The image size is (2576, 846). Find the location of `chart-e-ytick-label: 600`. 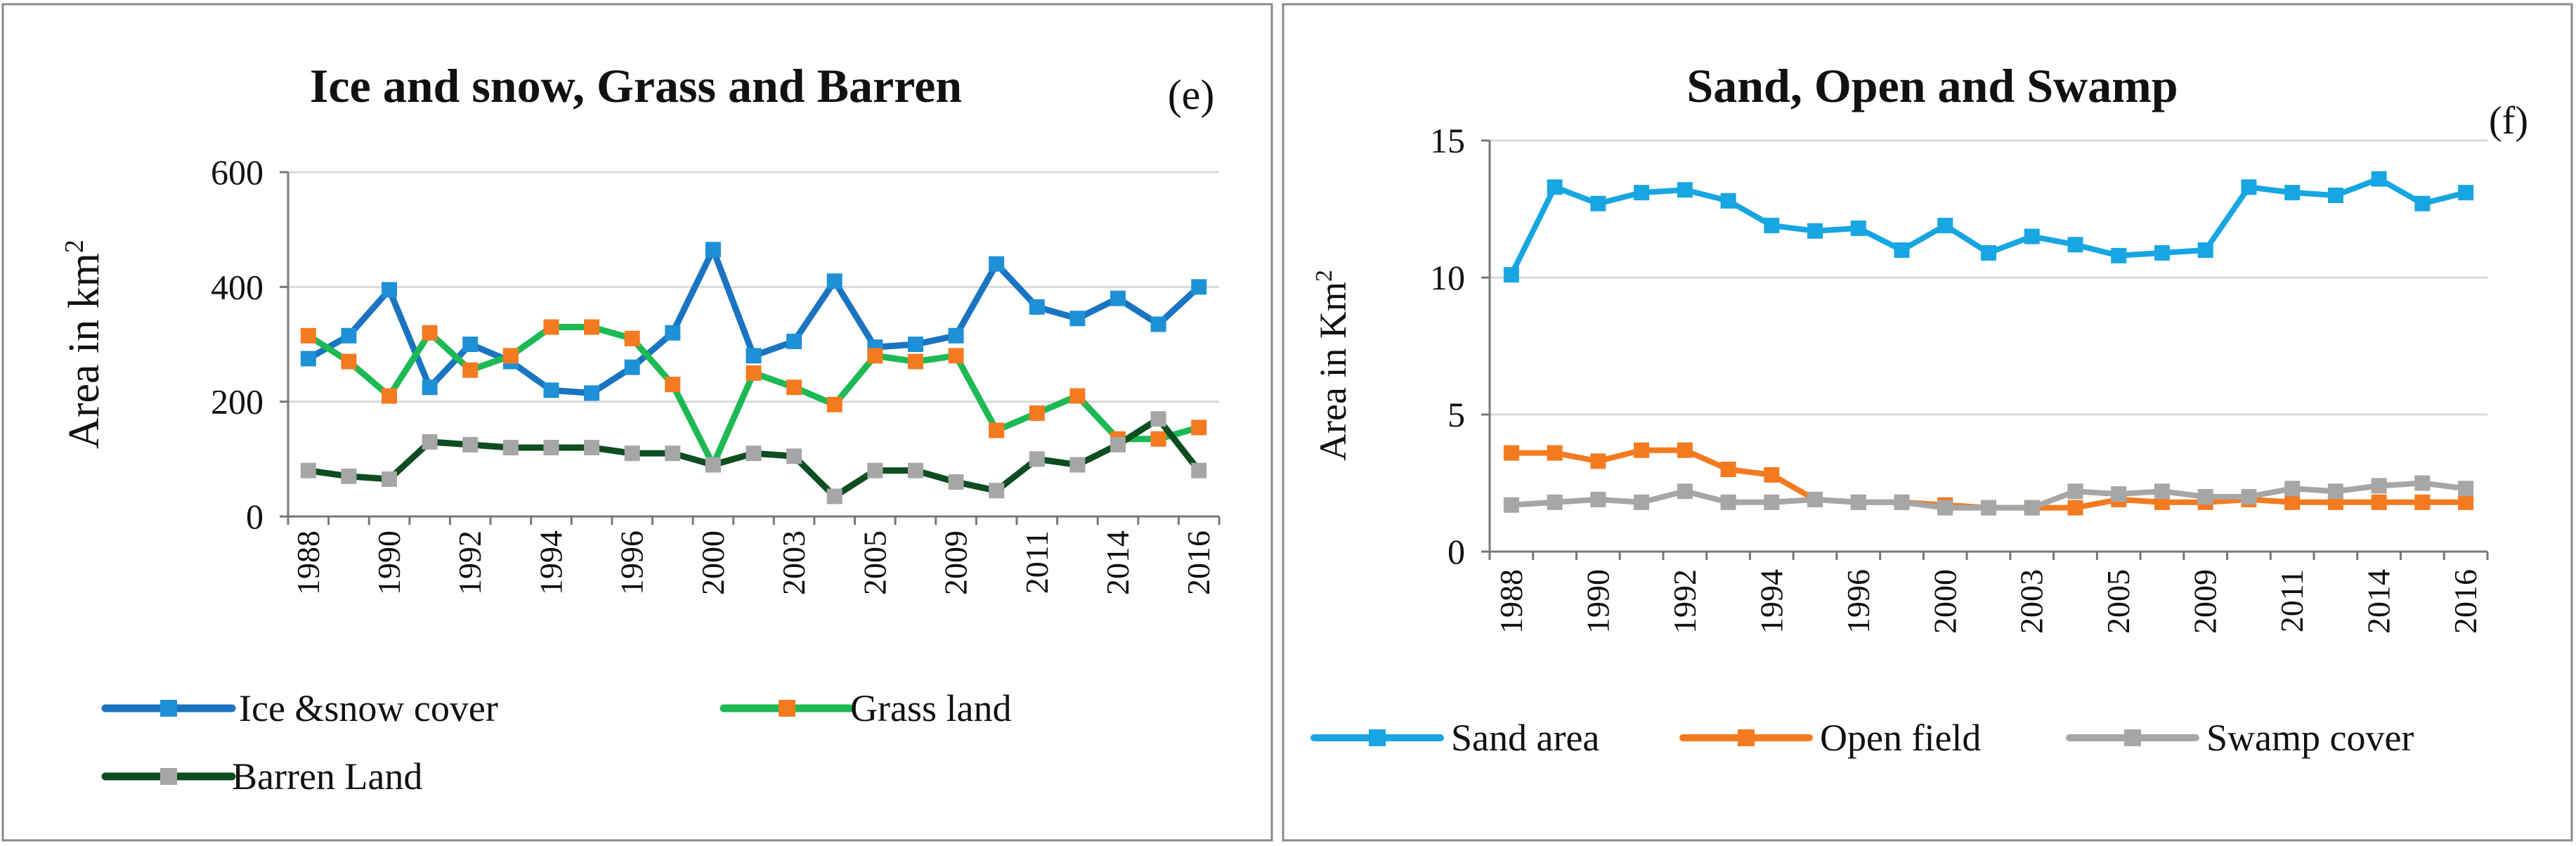

chart-e-ytick-label: 600 is located at coordinates (237, 172).